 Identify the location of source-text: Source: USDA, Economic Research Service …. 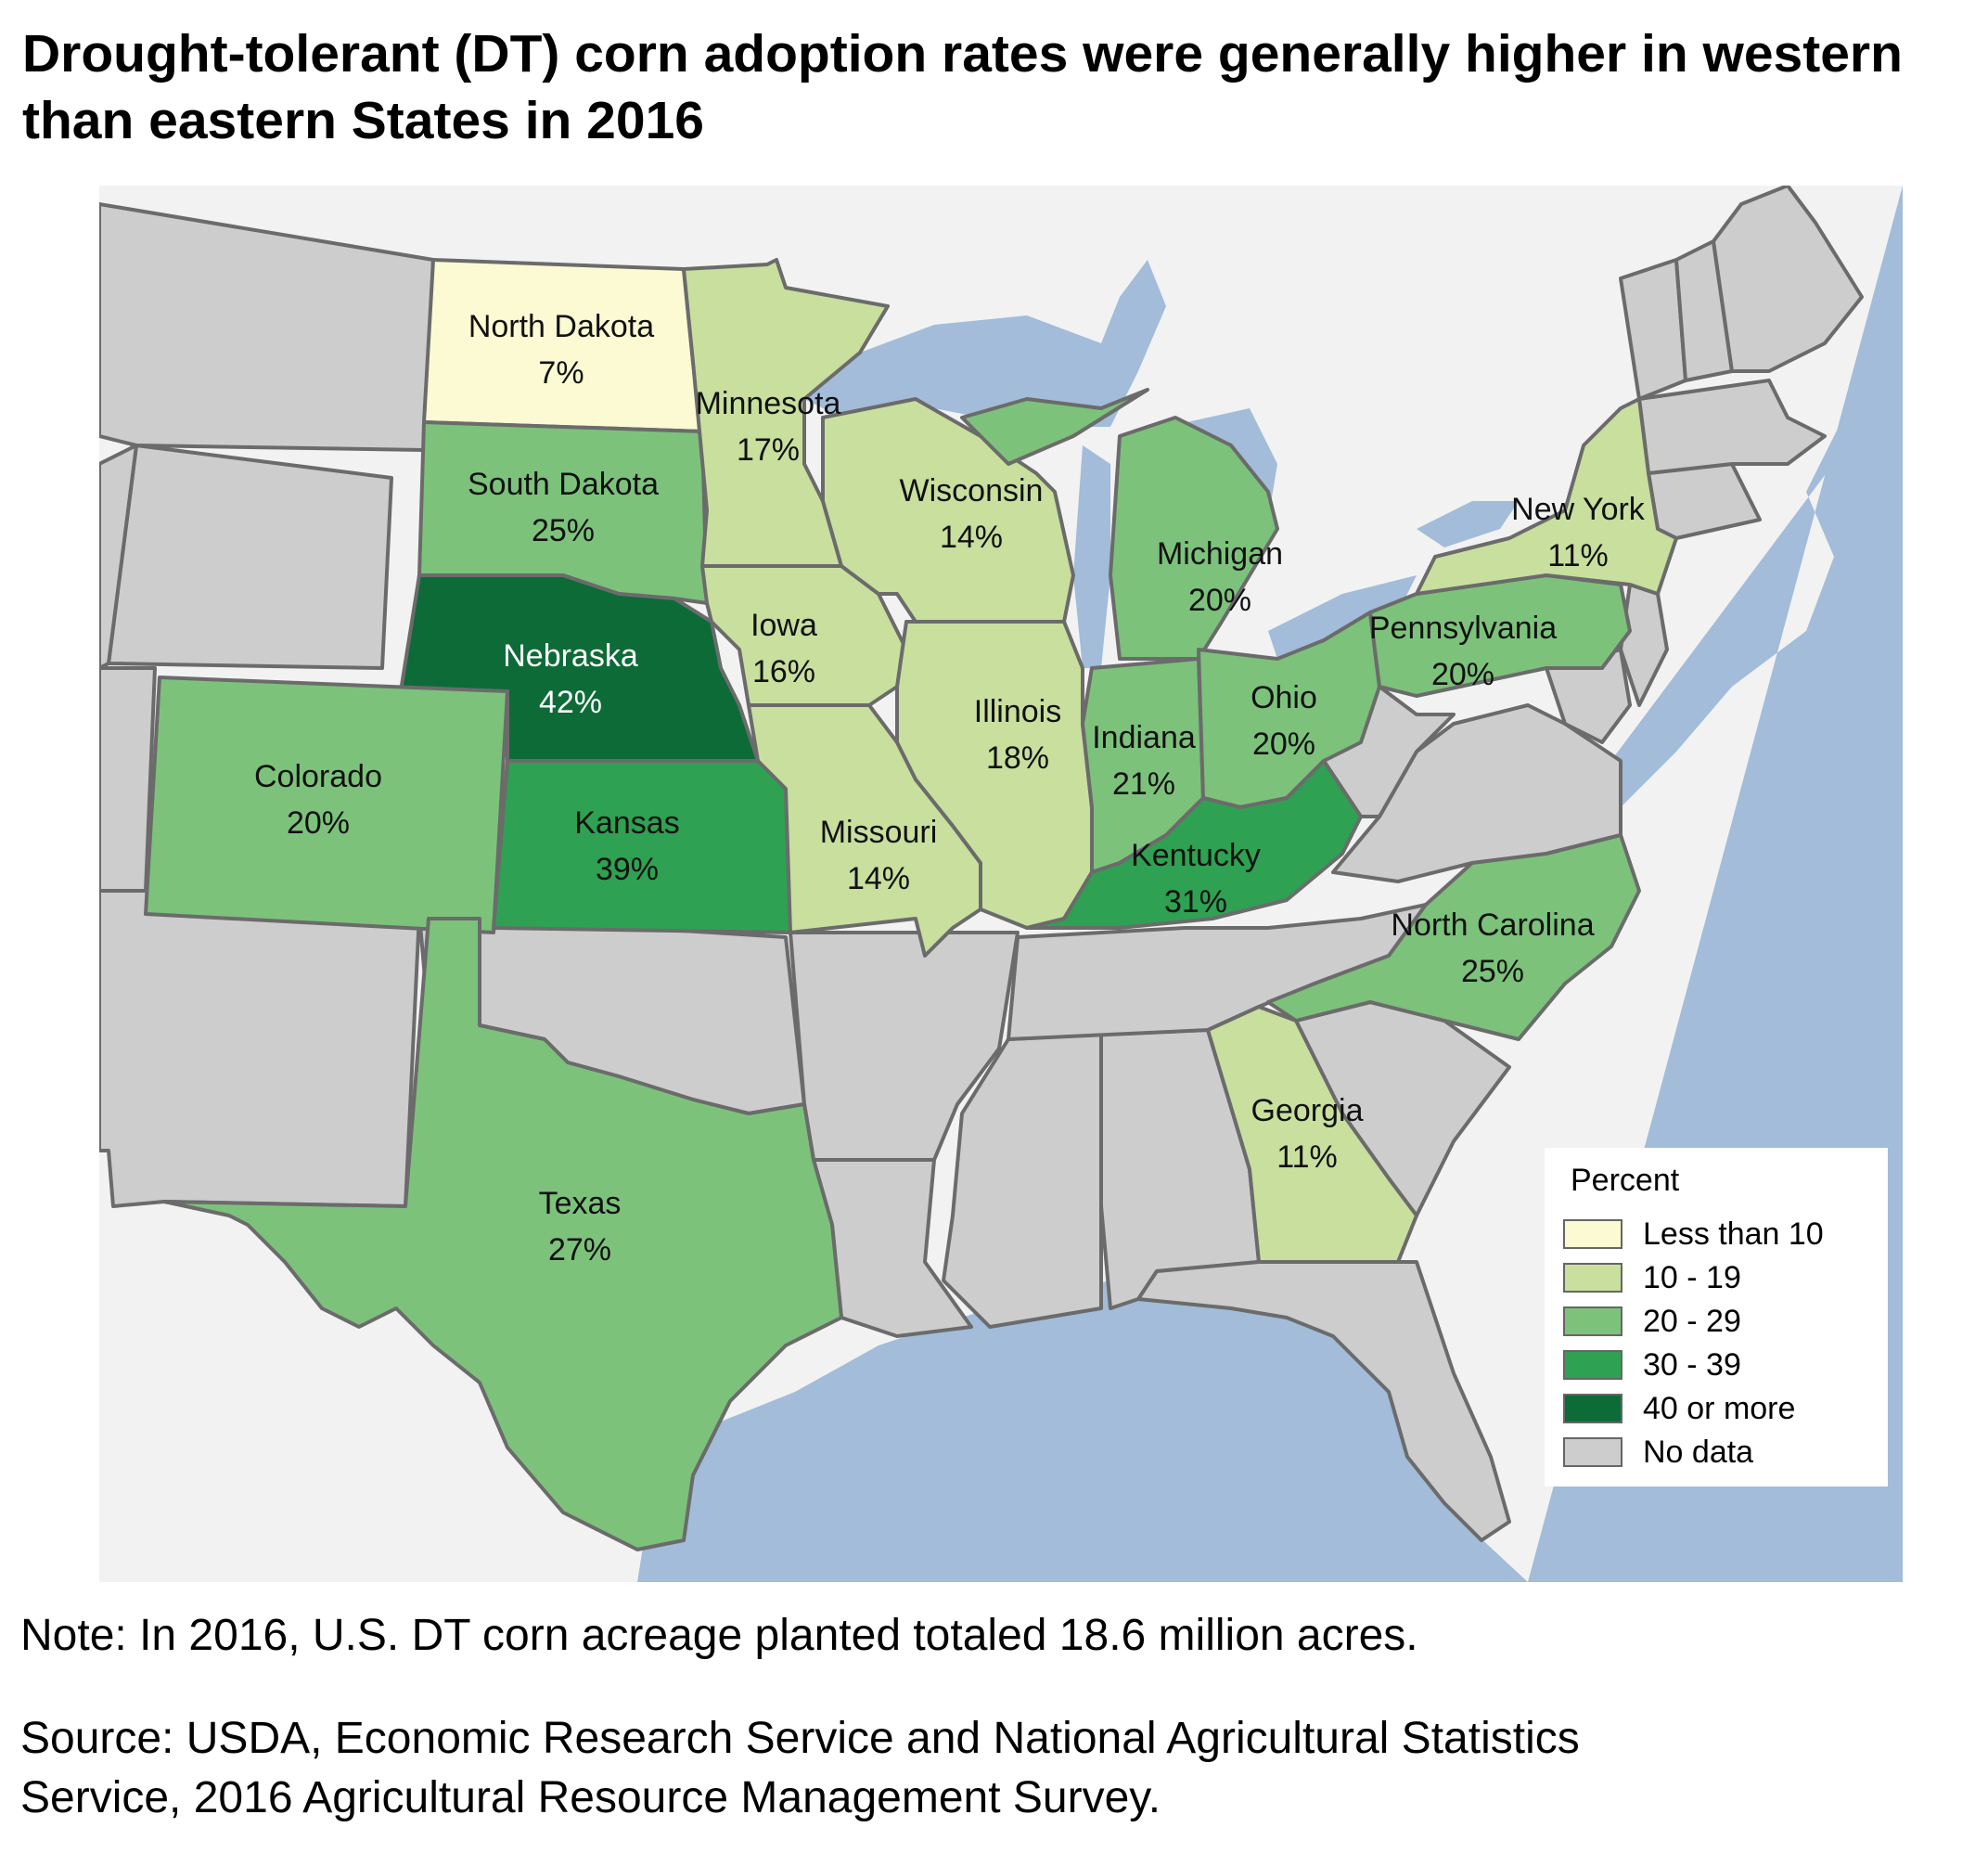
(800, 1768).